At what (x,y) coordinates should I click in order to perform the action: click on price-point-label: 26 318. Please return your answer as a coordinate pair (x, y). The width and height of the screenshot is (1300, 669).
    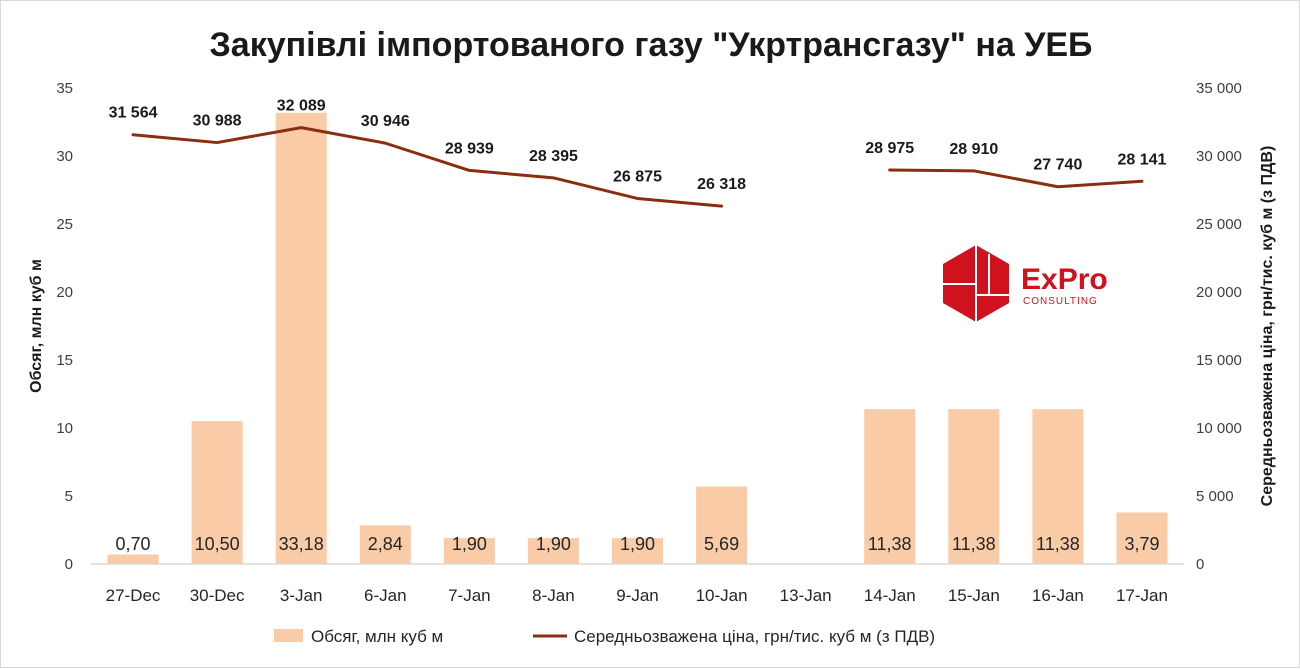
    Looking at the image, I should click on (721, 184).